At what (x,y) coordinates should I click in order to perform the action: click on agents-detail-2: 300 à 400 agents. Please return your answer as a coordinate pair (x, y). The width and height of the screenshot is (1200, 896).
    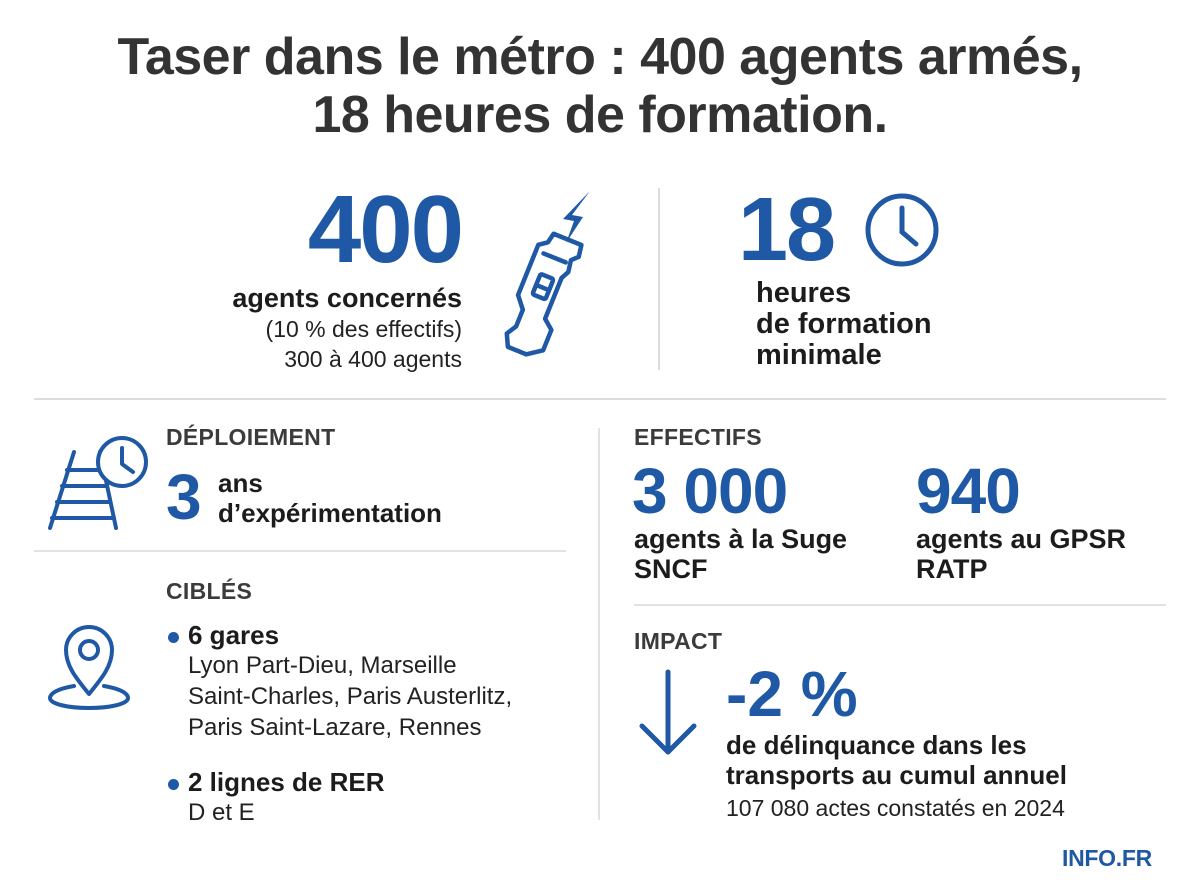
    Looking at the image, I should click on (373, 359).